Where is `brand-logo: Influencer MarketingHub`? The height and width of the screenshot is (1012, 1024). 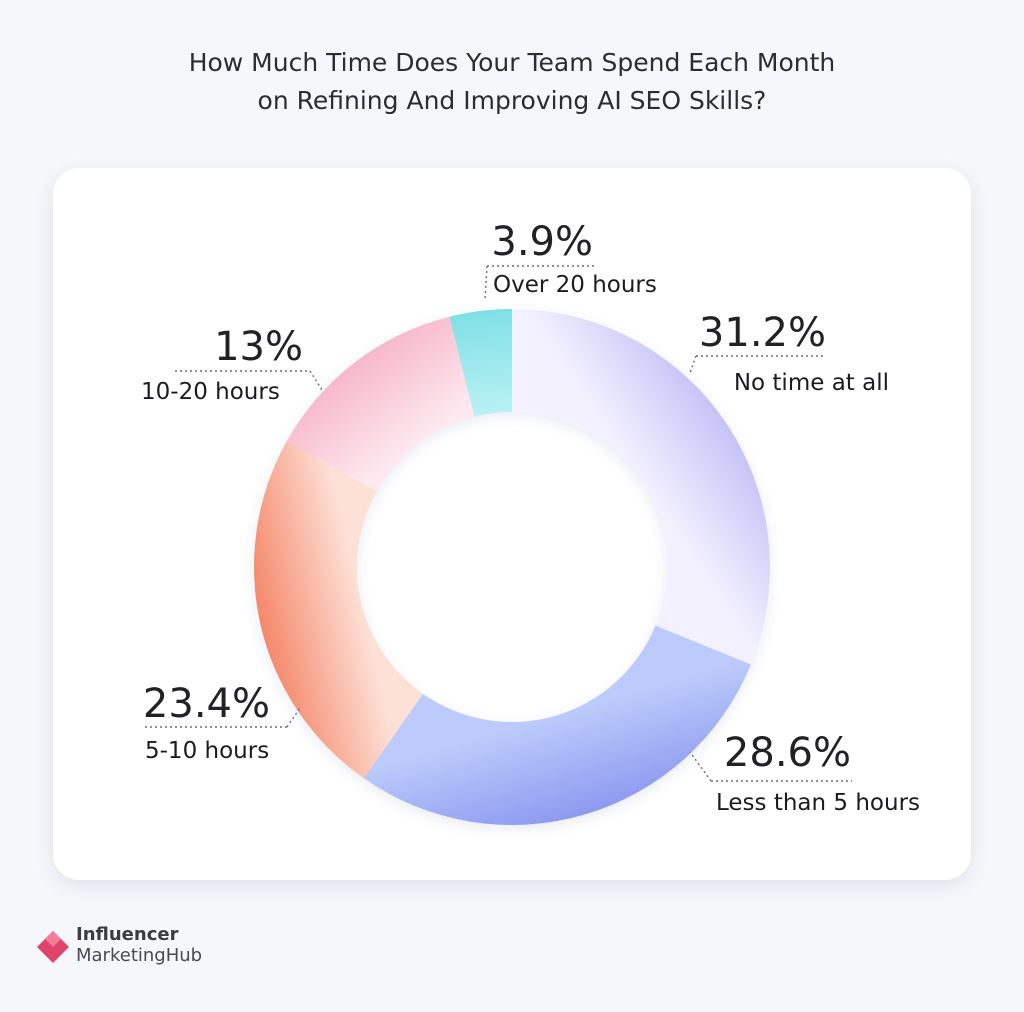
brand-logo: Influencer MarketingHub is located at coordinates (136, 946).